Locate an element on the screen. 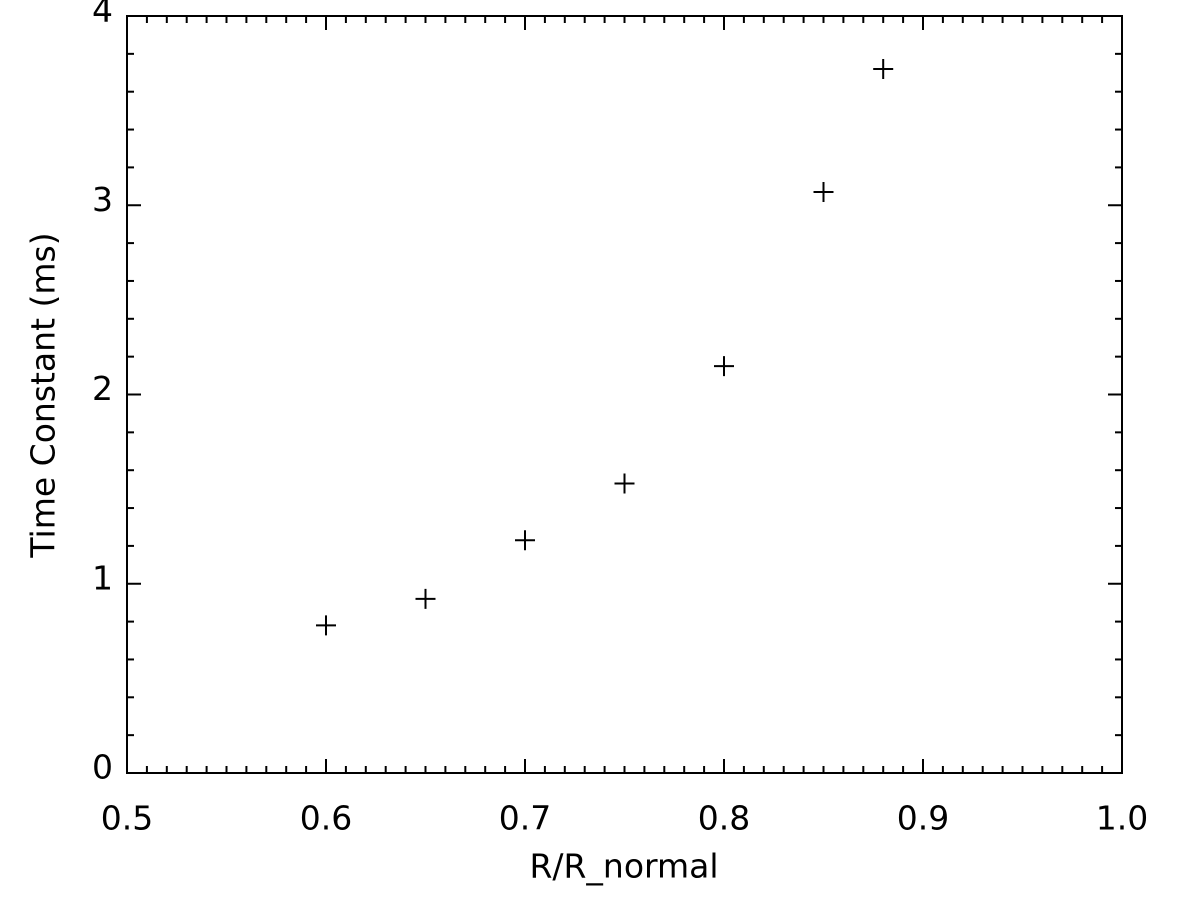 The width and height of the screenshot is (1178, 908). x-tick-label: 0.6 is located at coordinates (326, 818).